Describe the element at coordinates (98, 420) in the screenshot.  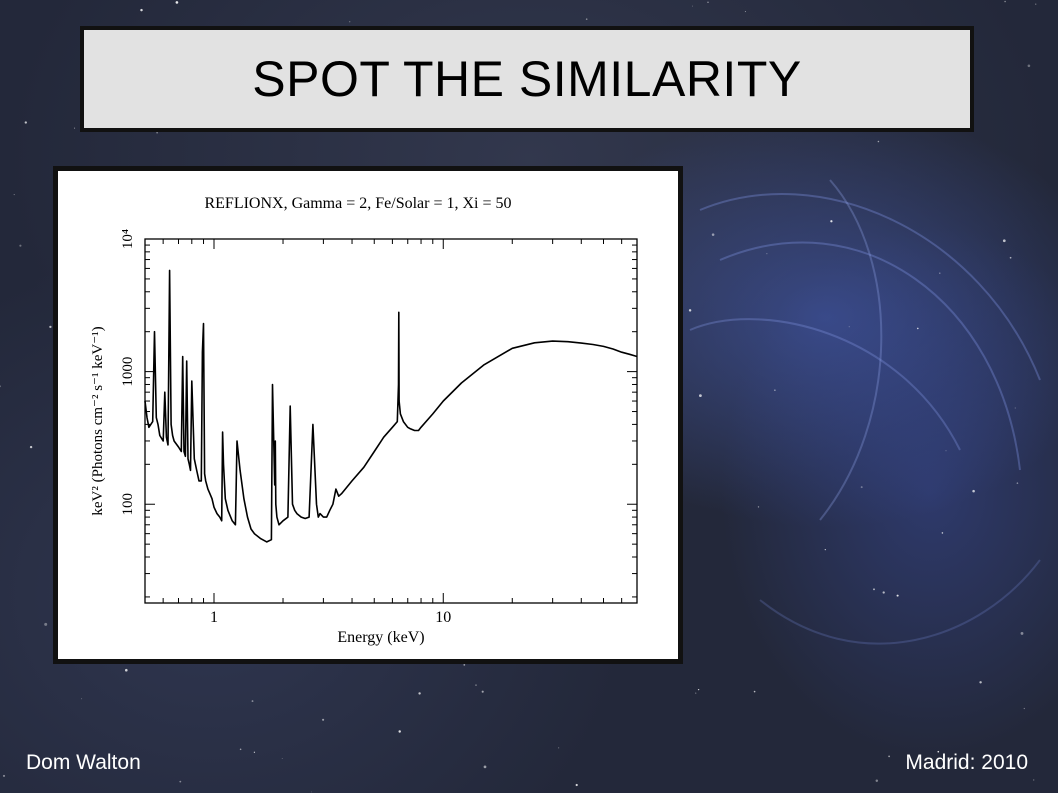
I see `y-axis-label: keV² (Photons cm⁻² s⁻¹ keV⁻¹)` at that location.